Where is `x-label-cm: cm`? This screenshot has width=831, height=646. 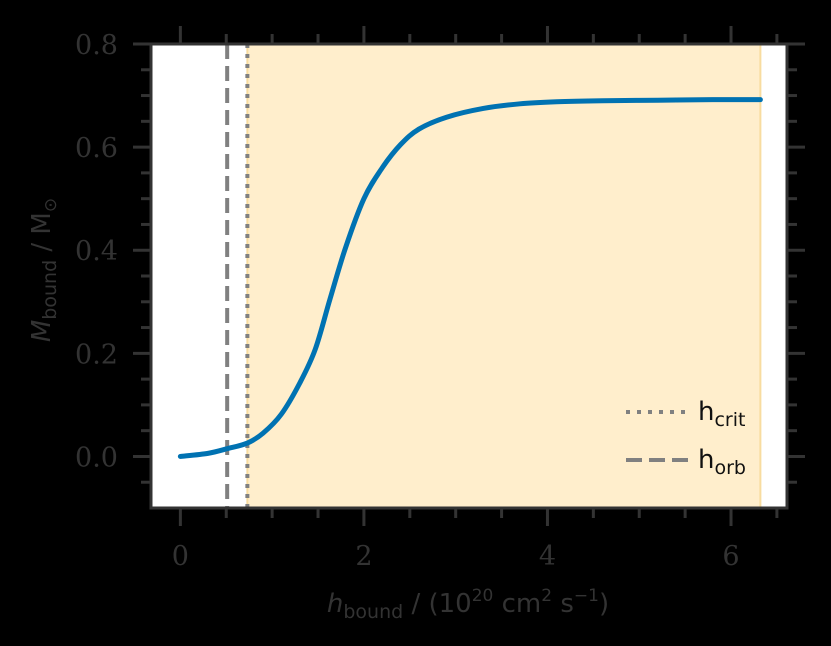
x-label-cm: cm is located at coordinates (517, 604).